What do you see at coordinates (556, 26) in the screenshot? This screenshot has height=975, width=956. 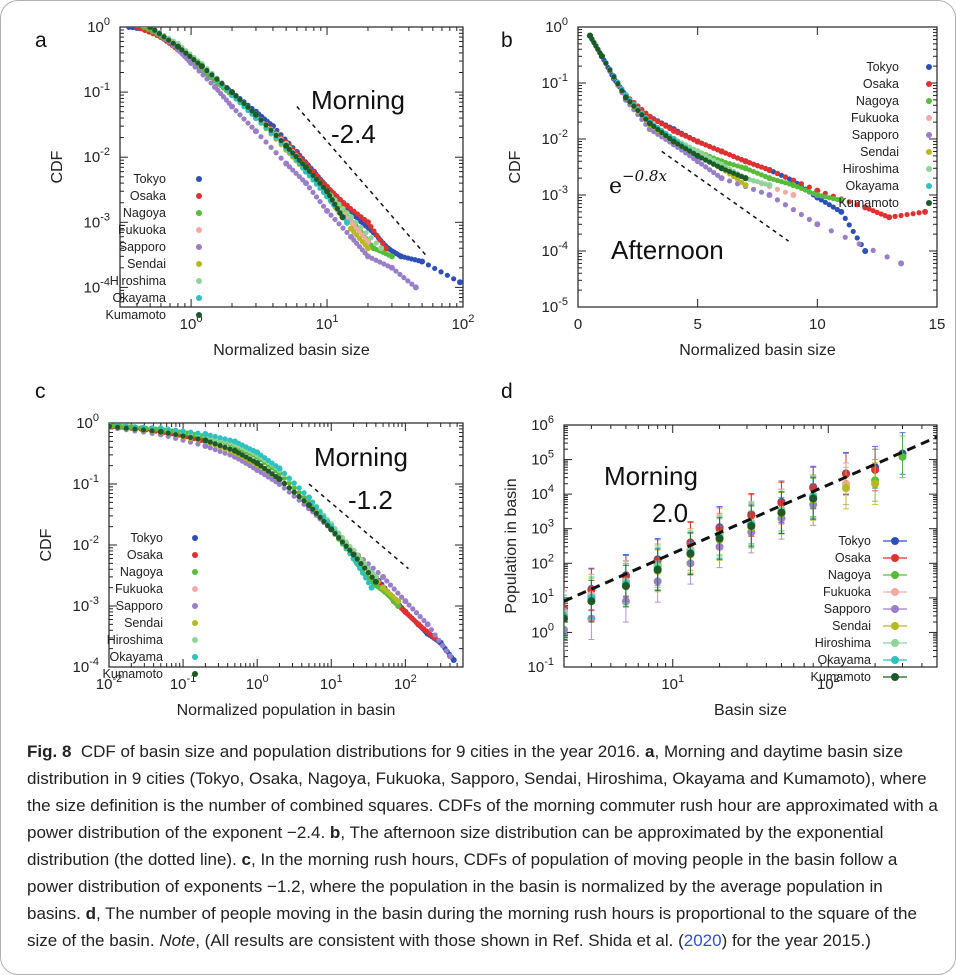 I see `y-tick-label: 10⁰` at bounding box center [556, 26].